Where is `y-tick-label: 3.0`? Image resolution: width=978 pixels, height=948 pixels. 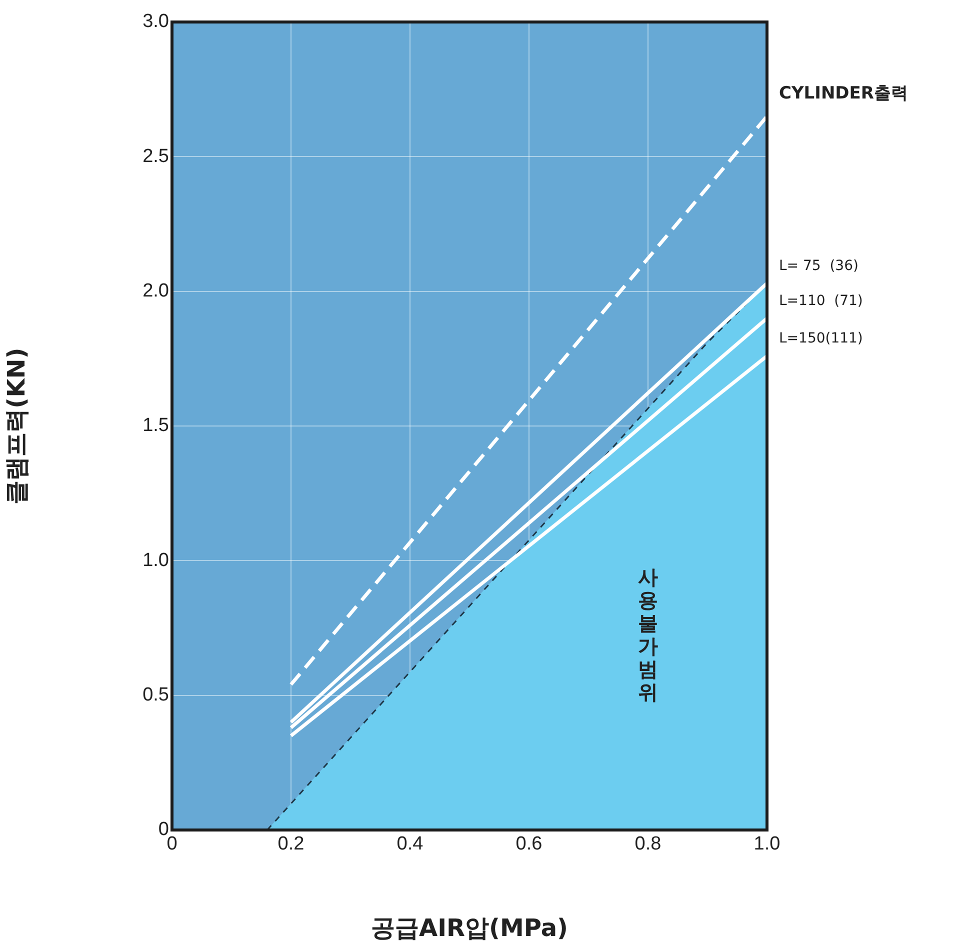
y-tick-label: 3.0 is located at coordinates (155, 21).